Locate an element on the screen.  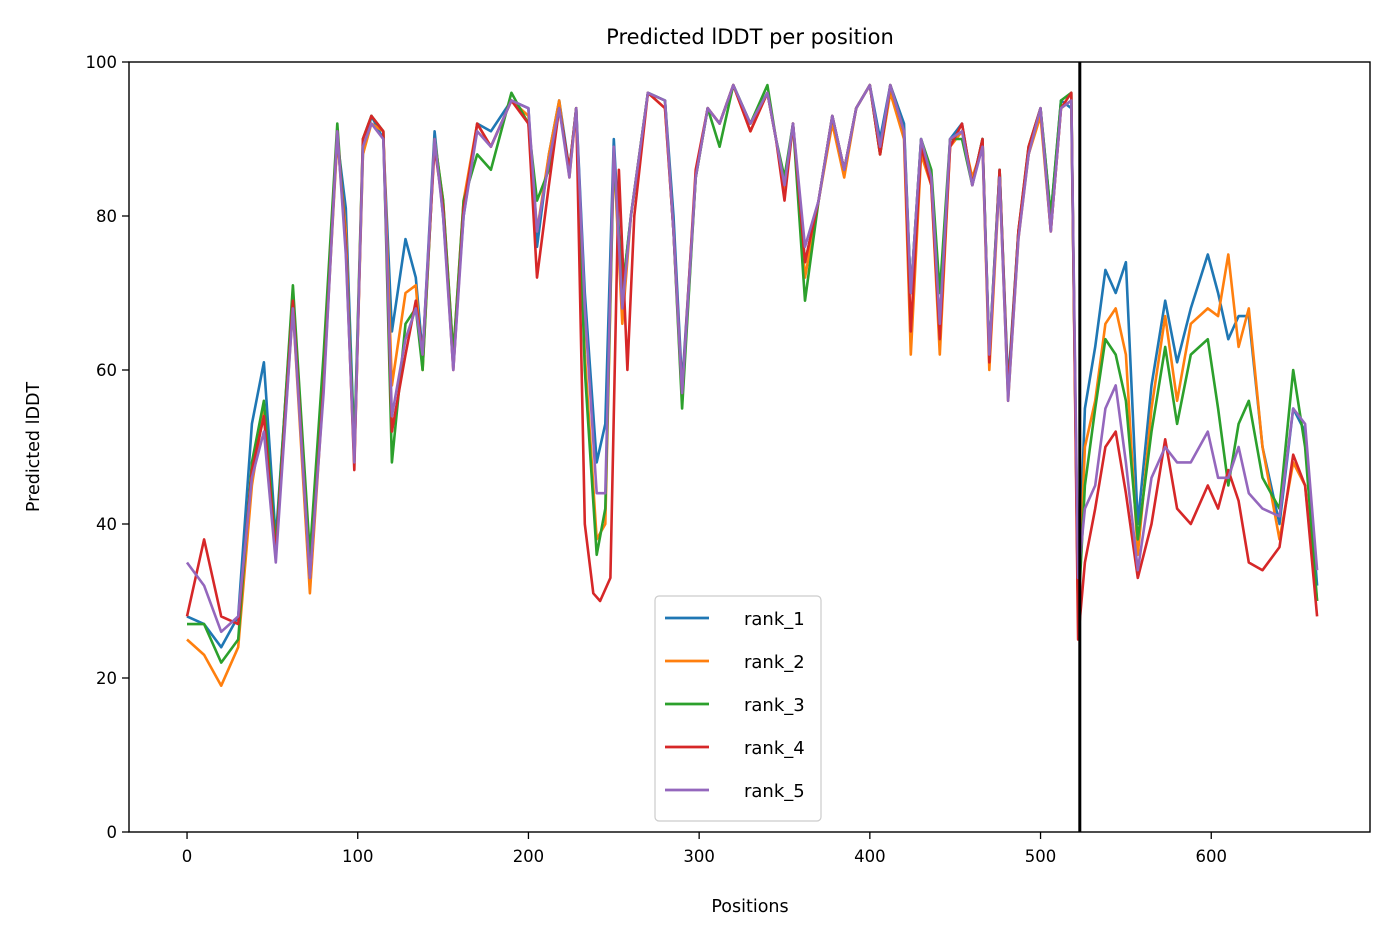
y-tick-label: 100 is located at coordinates (102, 62).